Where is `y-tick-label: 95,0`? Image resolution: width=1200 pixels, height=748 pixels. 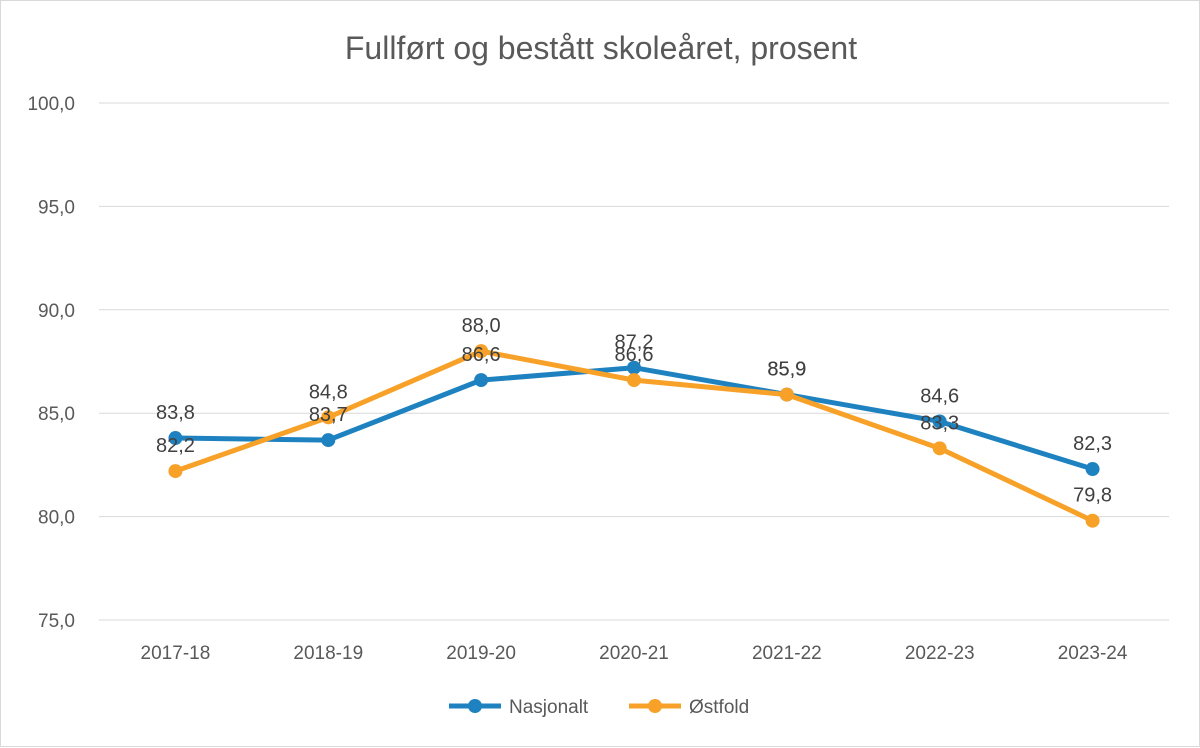 y-tick-label: 95,0 is located at coordinates (56, 207).